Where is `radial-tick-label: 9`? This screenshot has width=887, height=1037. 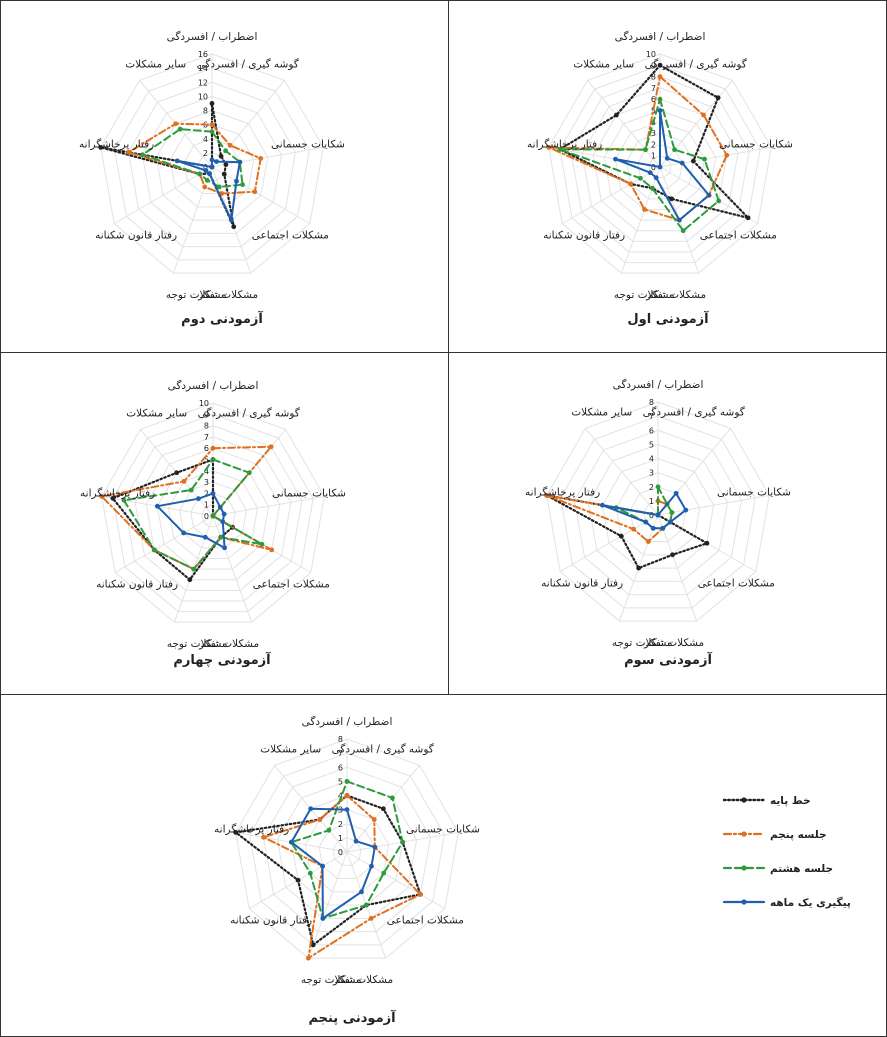 radial-tick-label: 9 is located at coordinates (206, 414).